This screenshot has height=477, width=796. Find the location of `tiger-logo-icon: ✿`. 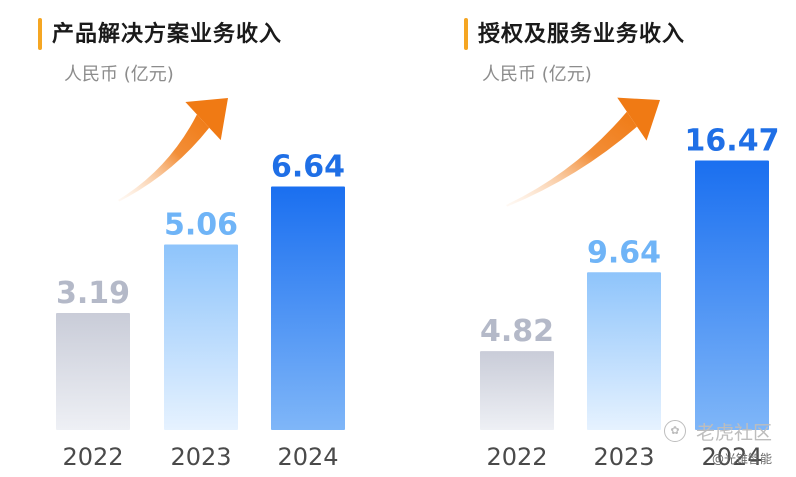

tiger-logo-icon: ✿ is located at coordinates (675, 431).